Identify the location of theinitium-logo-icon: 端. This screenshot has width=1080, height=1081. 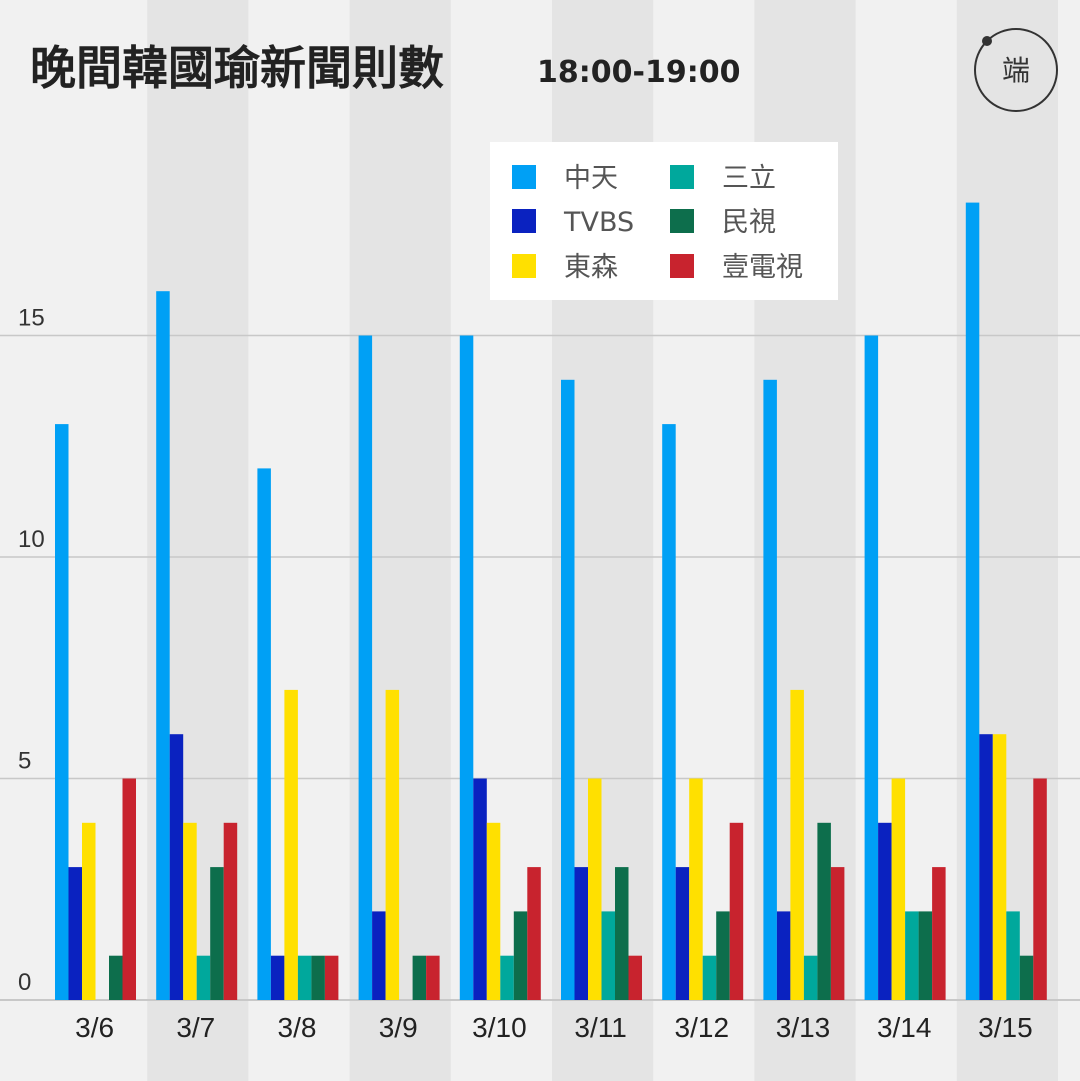
(1016, 70).